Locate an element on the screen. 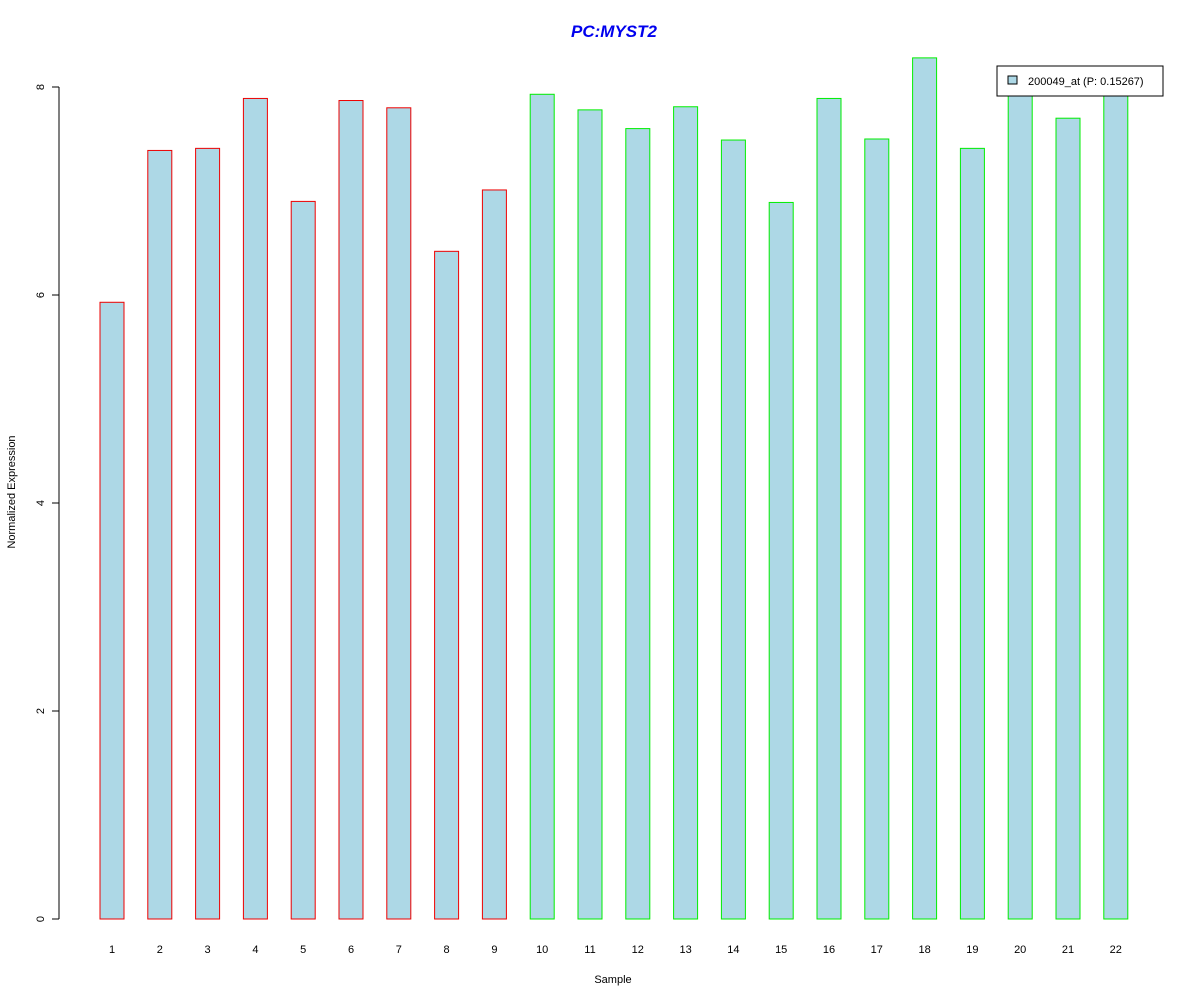 This screenshot has height=1000, width=1200. y-tick-label: 2 is located at coordinates (41, 711).